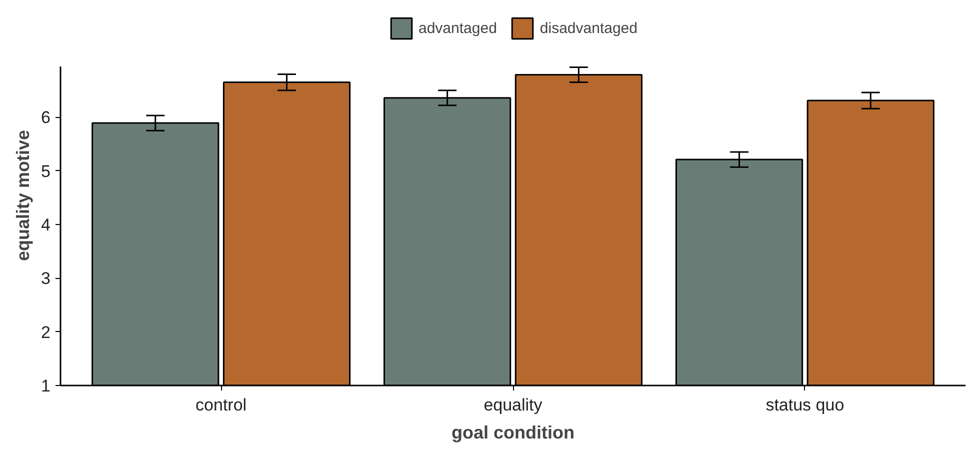  Describe the element at coordinates (513, 405) in the screenshot. I see `x-tick-label: equality` at that location.